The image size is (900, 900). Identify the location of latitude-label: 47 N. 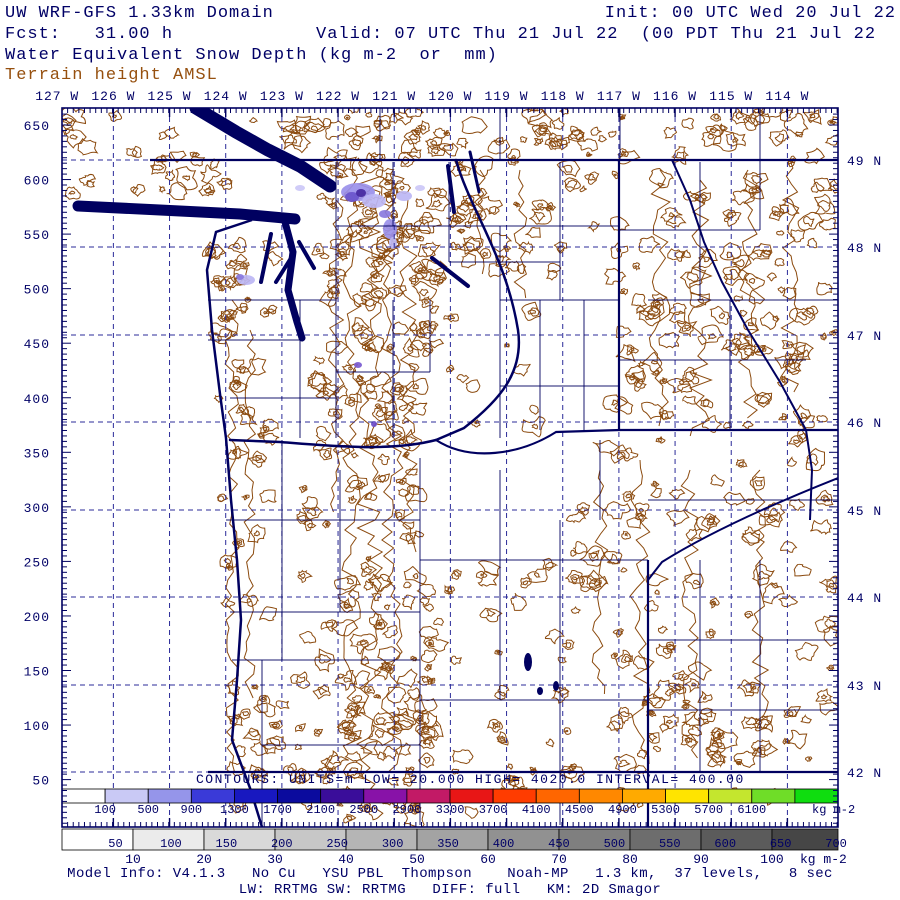
(864, 336).